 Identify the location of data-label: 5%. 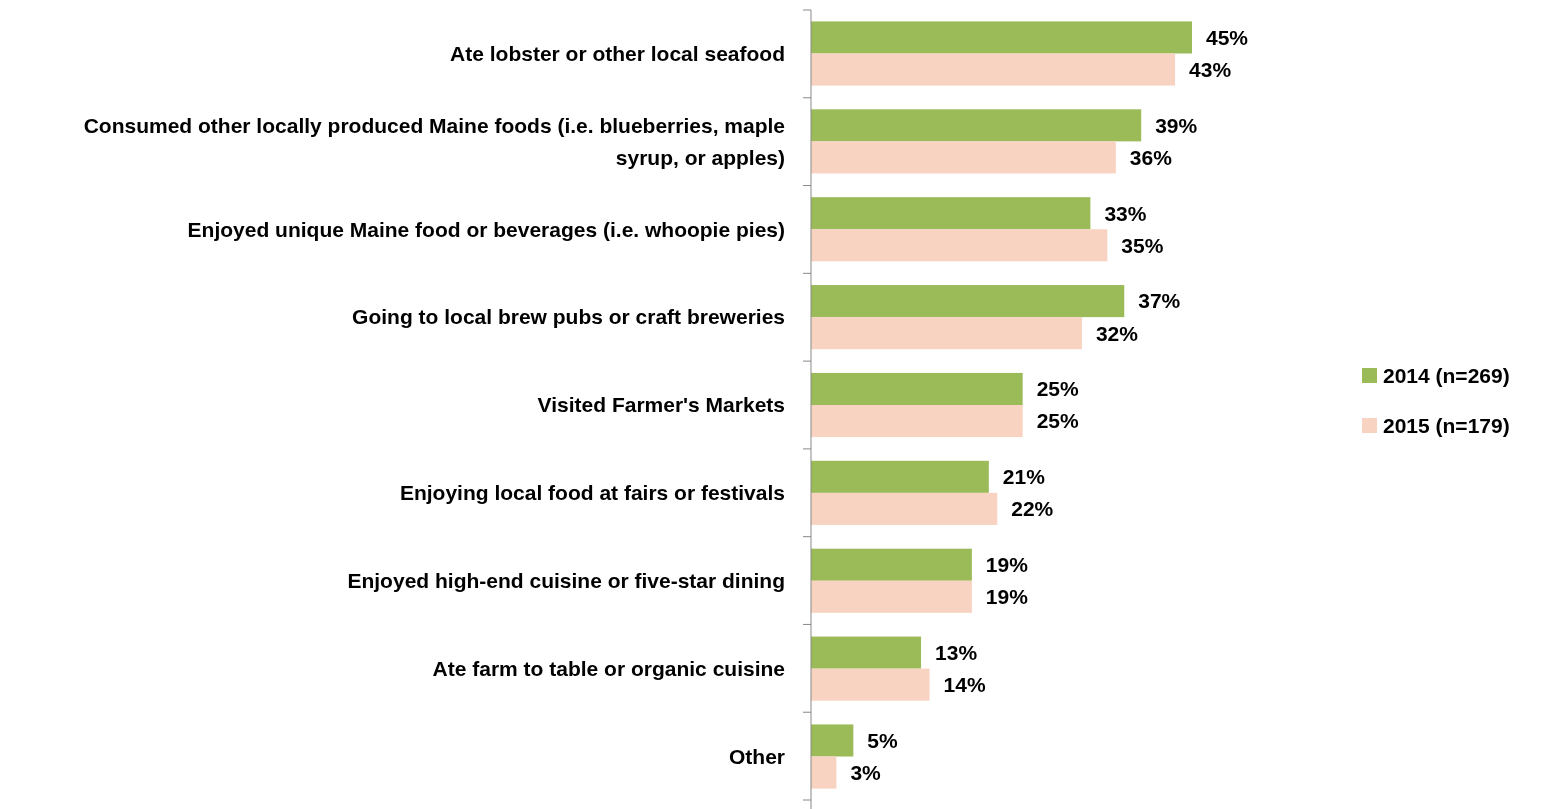
(883, 740).